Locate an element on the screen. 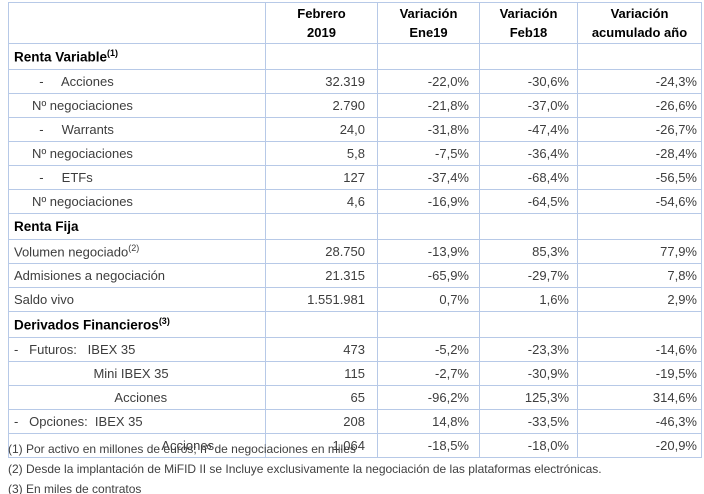 The width and height of the screenshot is (704, 494). cell-febrero-2019: 28.750 is located at coordinates (321, 251).